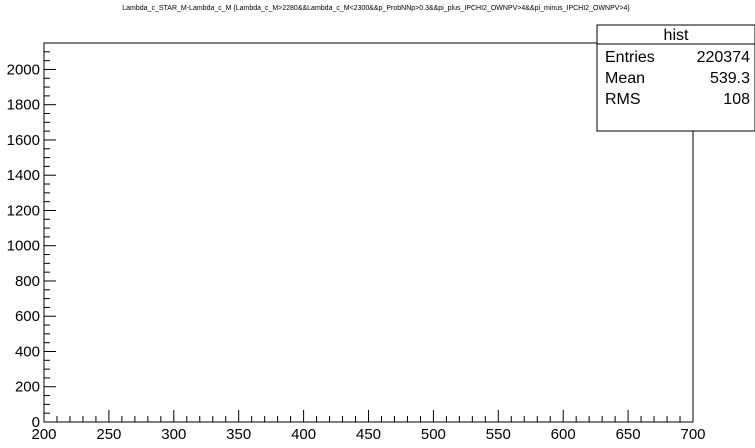 The width and height of the screenshot is (755, 448). Describe the element at coordinates (692, 434) in the screenshot. I see `x-tick-label: 700` at that location.